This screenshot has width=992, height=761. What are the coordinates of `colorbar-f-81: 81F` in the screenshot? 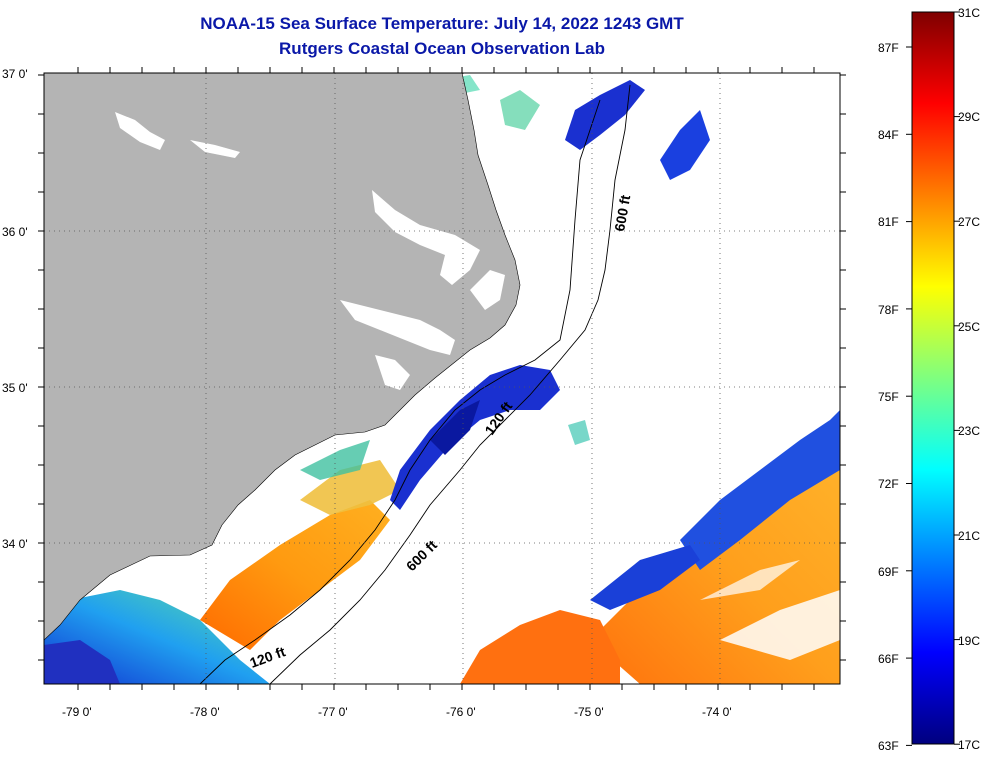 It's located at (888, 222).